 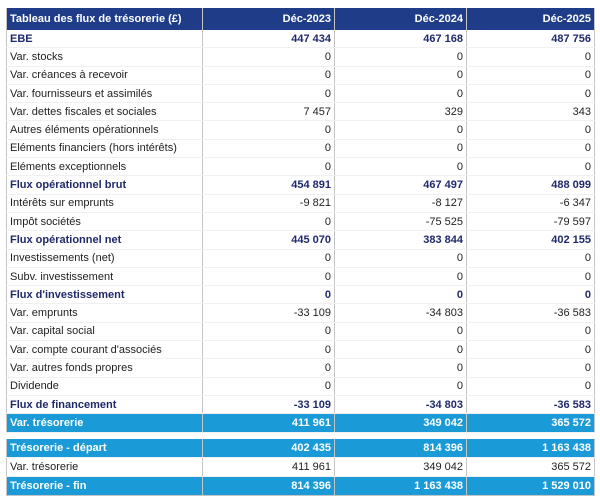 What do you see at coordinates (400, 467) in the screenshot?
I see `cell-value: 349 042` at bounding box center [400, 467].